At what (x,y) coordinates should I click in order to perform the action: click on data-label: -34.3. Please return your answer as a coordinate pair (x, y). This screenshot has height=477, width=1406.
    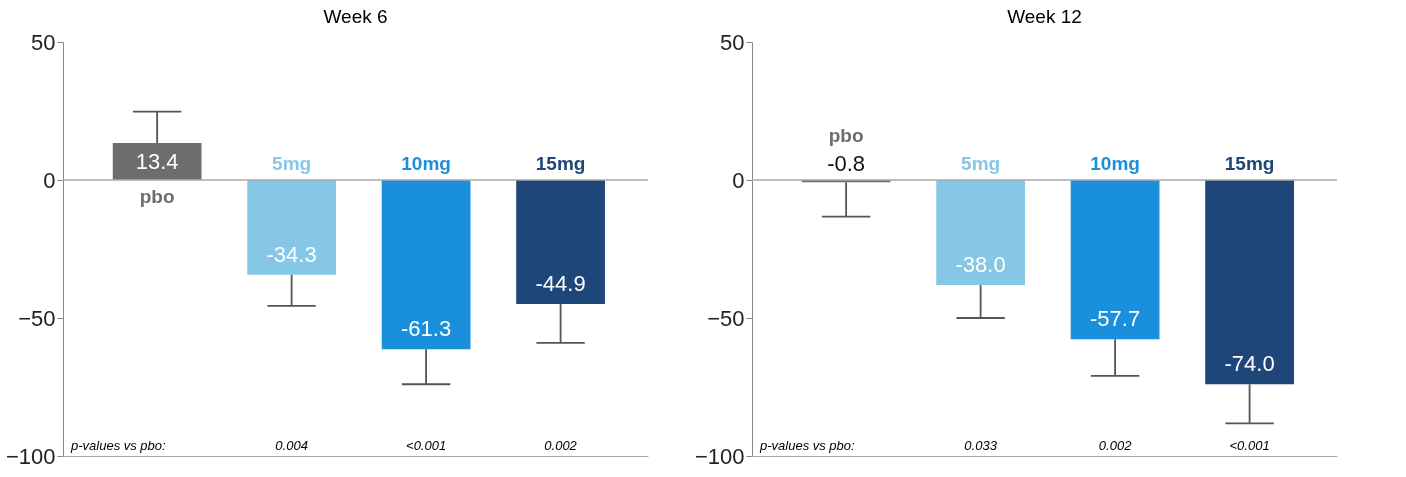
    Looking at the image, I should click on (291, 254).